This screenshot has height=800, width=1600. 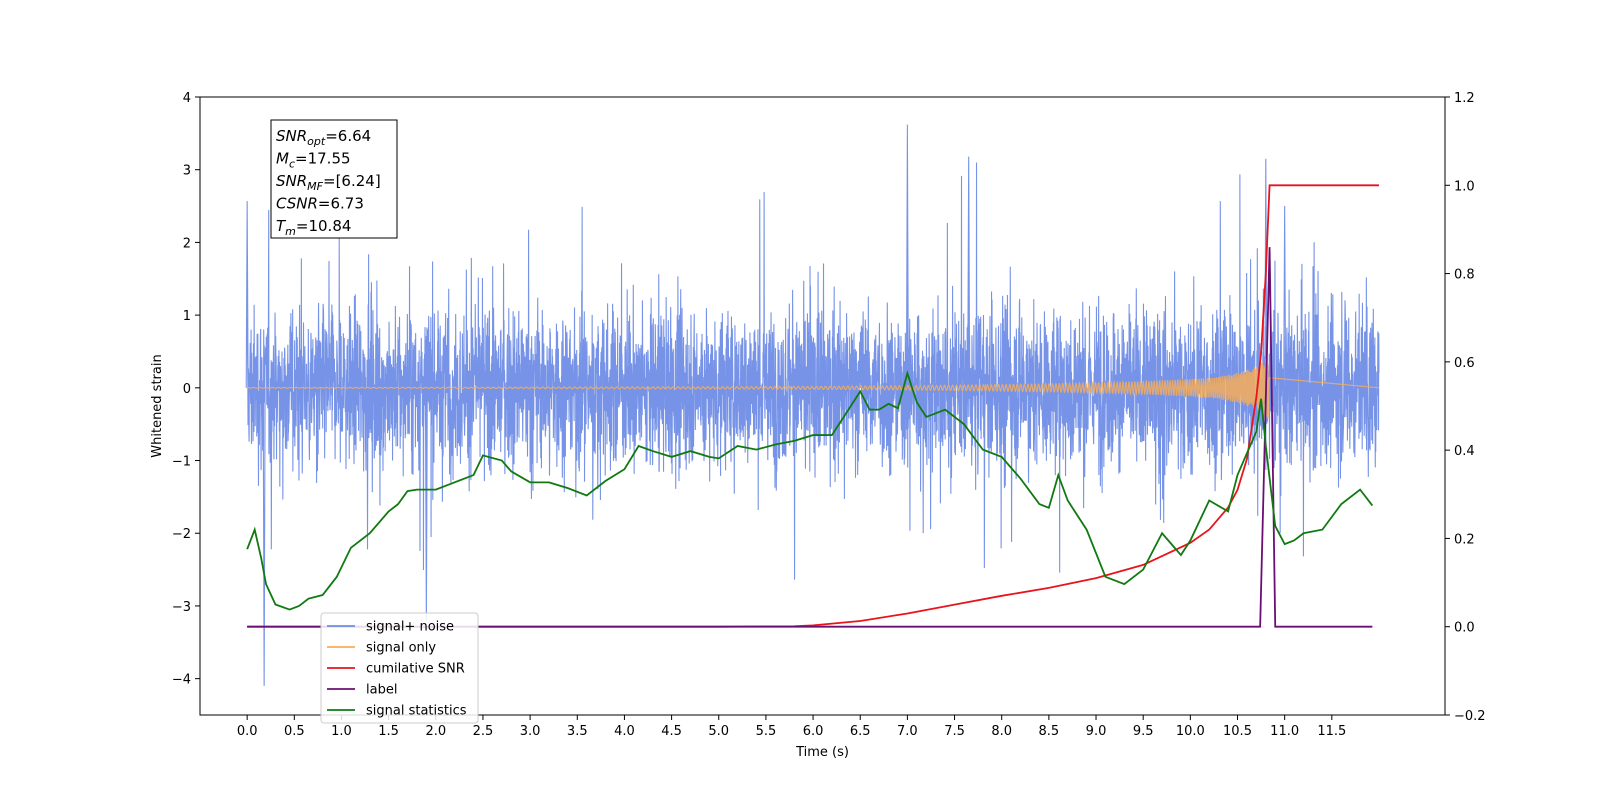 I want to click on y-tick-label: −2, so click(x=181, y=534).